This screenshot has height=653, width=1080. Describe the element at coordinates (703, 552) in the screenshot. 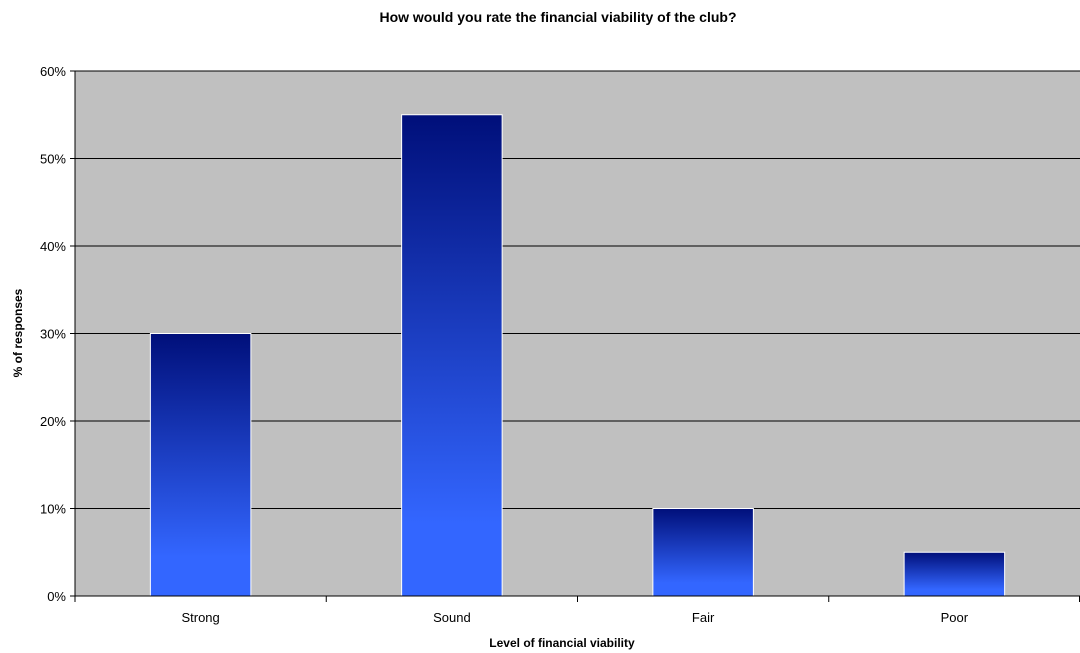

I see `bar-fair` at that location.